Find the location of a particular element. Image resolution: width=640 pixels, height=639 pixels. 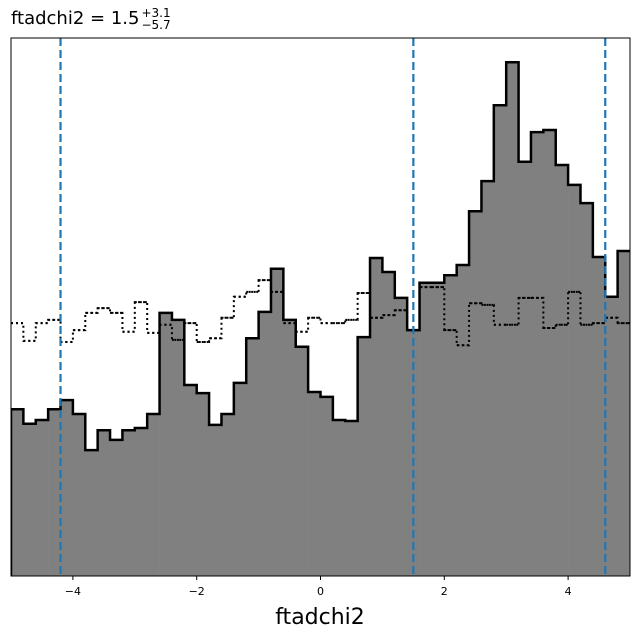

chart-title: ftadchi2 = 1.5 +3.1 is located at coordinates (91, 17).